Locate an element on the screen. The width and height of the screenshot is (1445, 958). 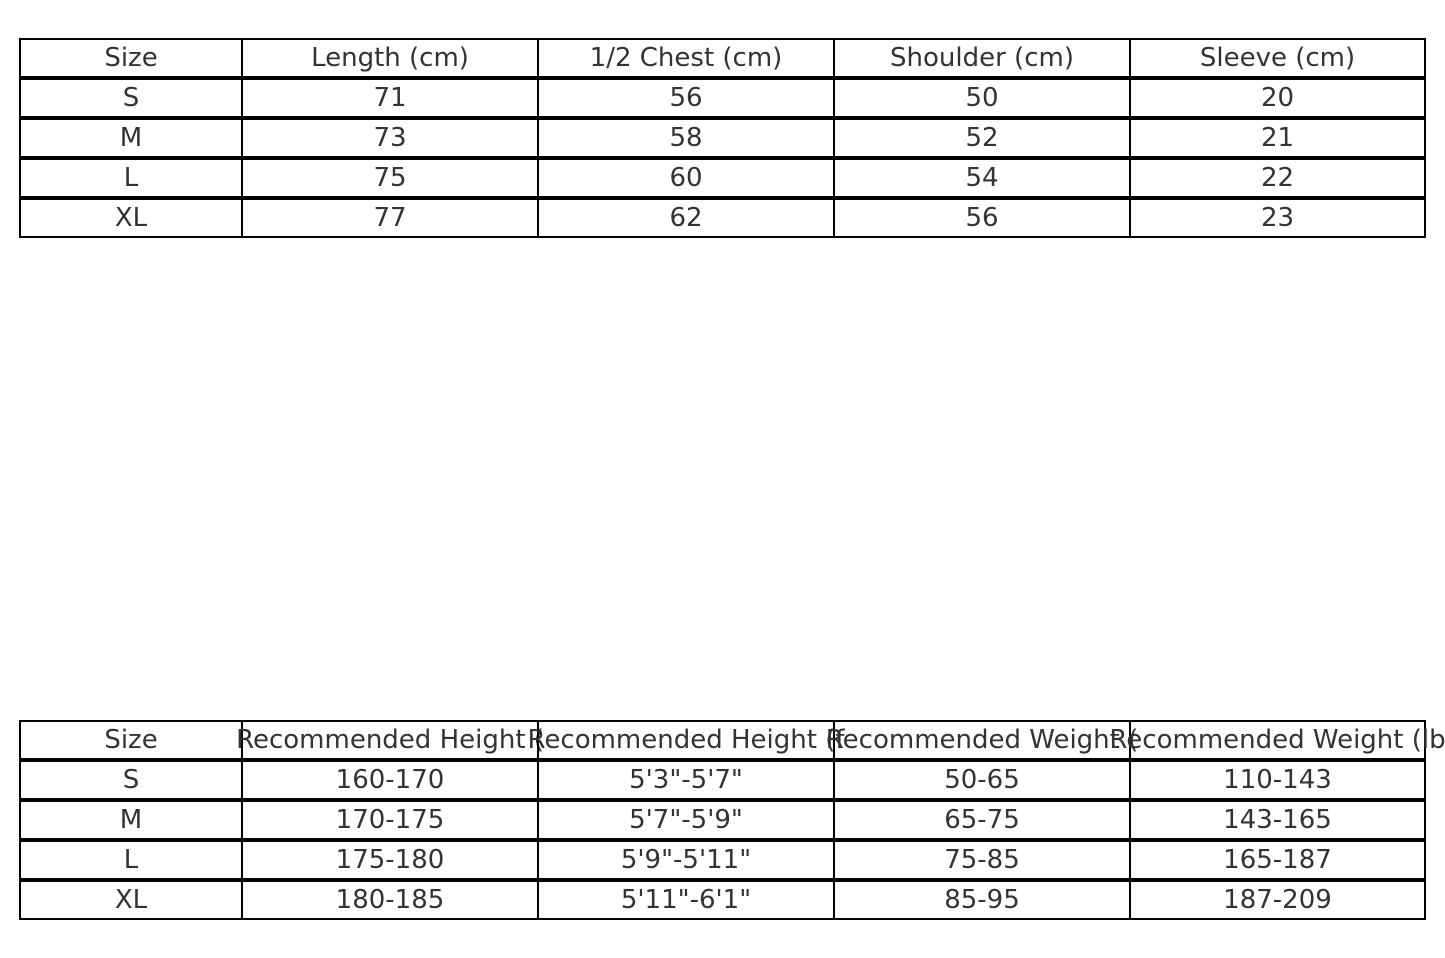
table-cell: 187-209 is located at coordinates (1277, 900).